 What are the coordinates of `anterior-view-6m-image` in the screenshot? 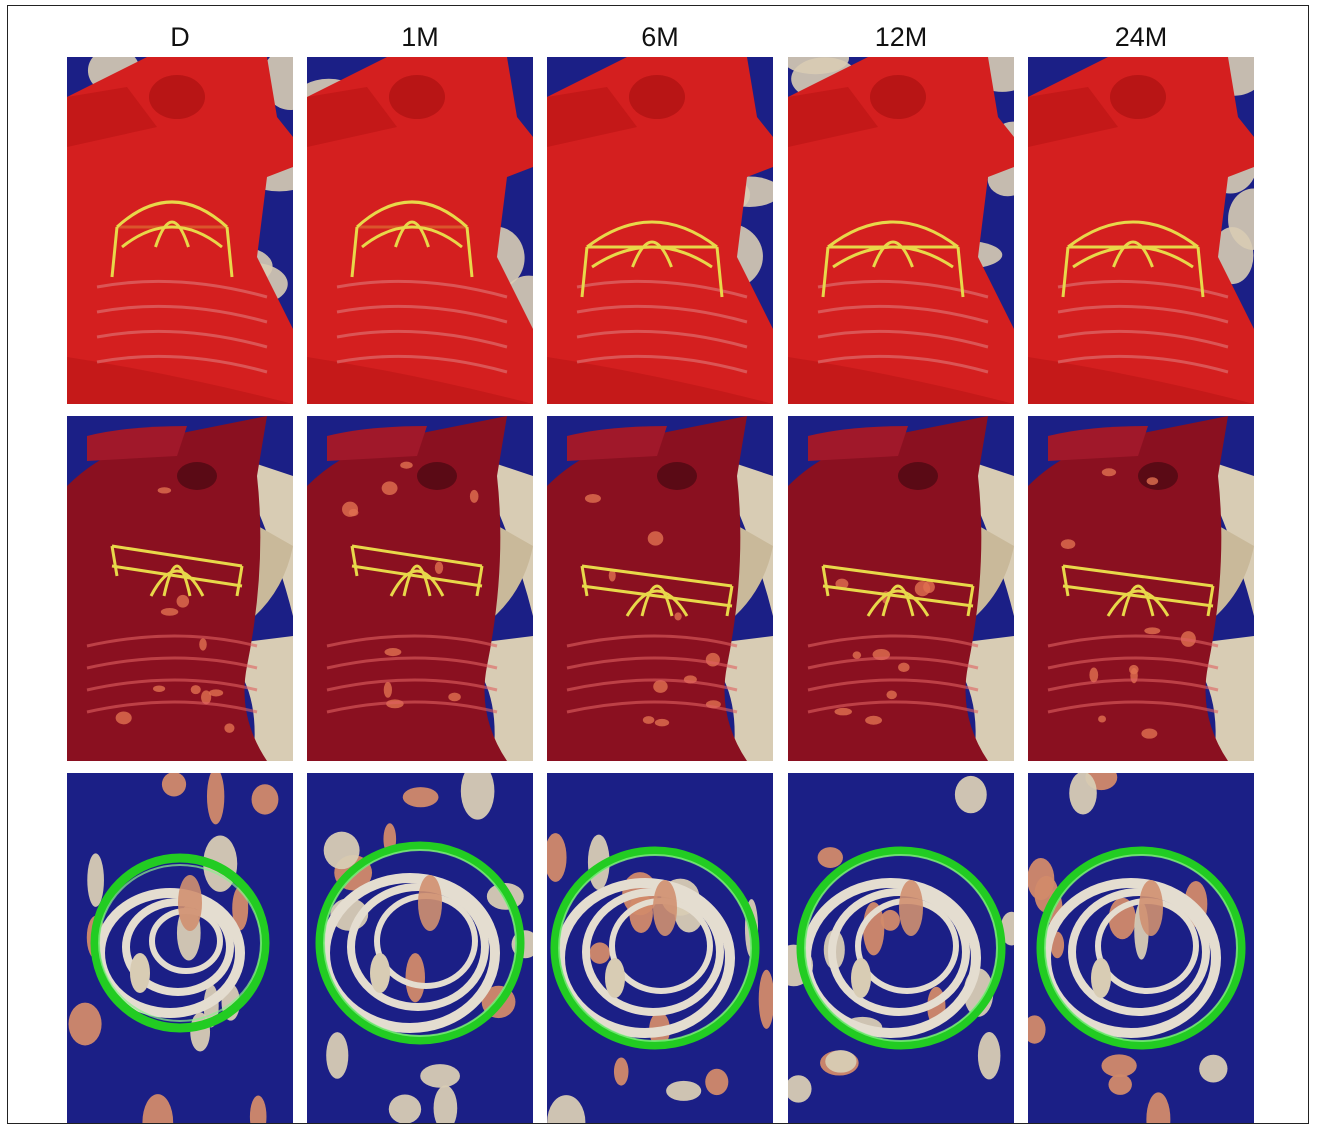 It's located at (660, 230).